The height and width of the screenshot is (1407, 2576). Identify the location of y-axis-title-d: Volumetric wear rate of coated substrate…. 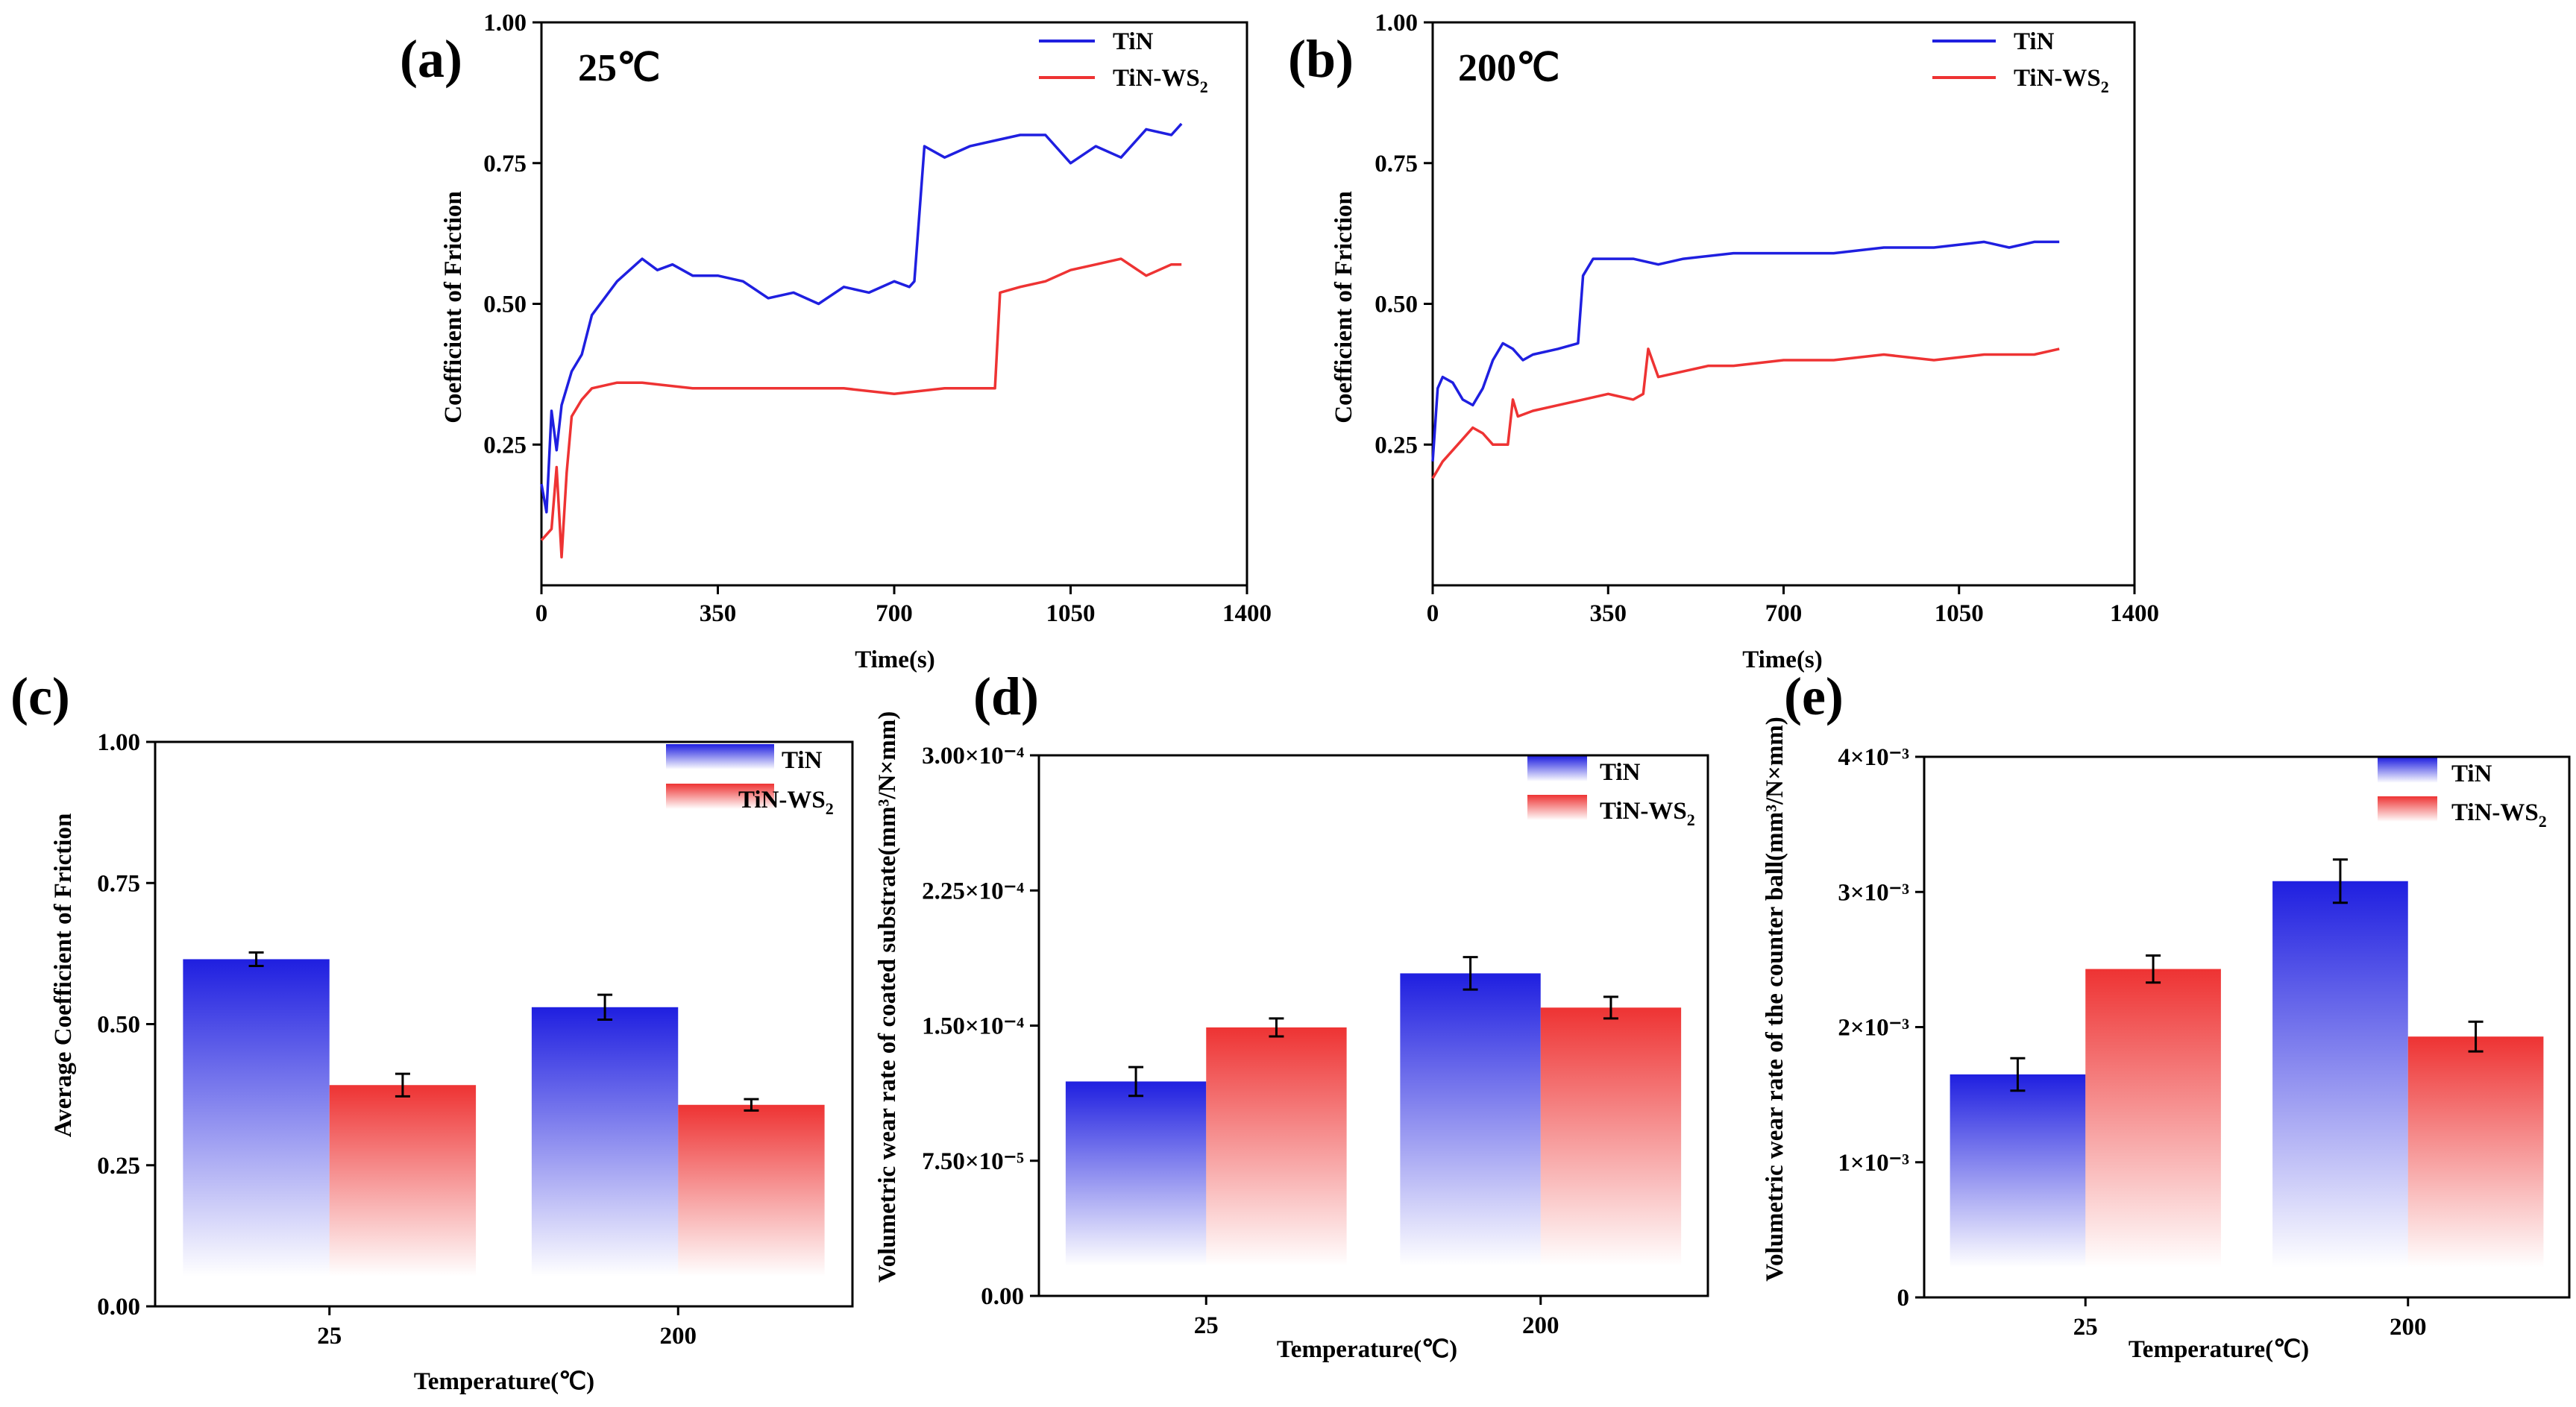
(887, 996).